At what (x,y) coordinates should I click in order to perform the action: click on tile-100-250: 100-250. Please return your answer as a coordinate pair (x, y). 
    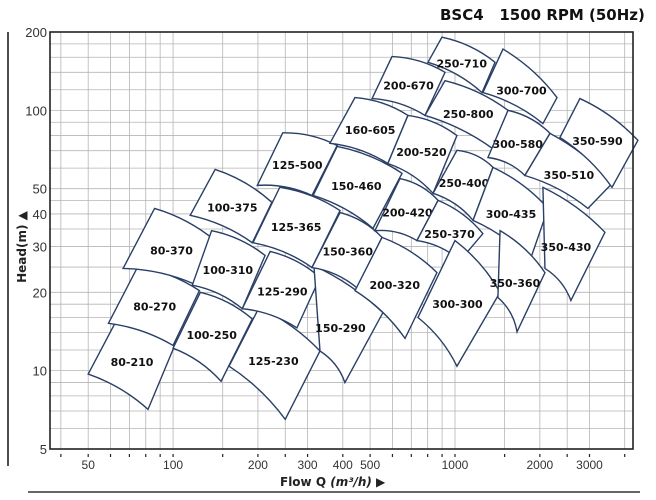
    Looking at the image, I should click on (213, 337).